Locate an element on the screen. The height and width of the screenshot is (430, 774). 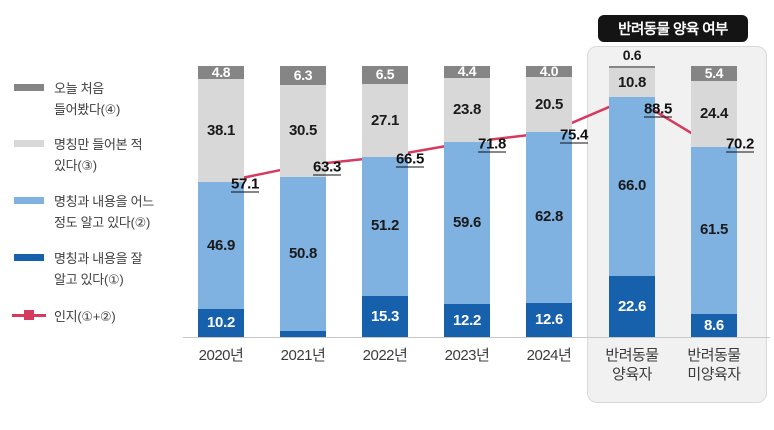
legend-item-name-only: 명칭만 들어본 적 있다(③) is located at coordinates (77, 155).